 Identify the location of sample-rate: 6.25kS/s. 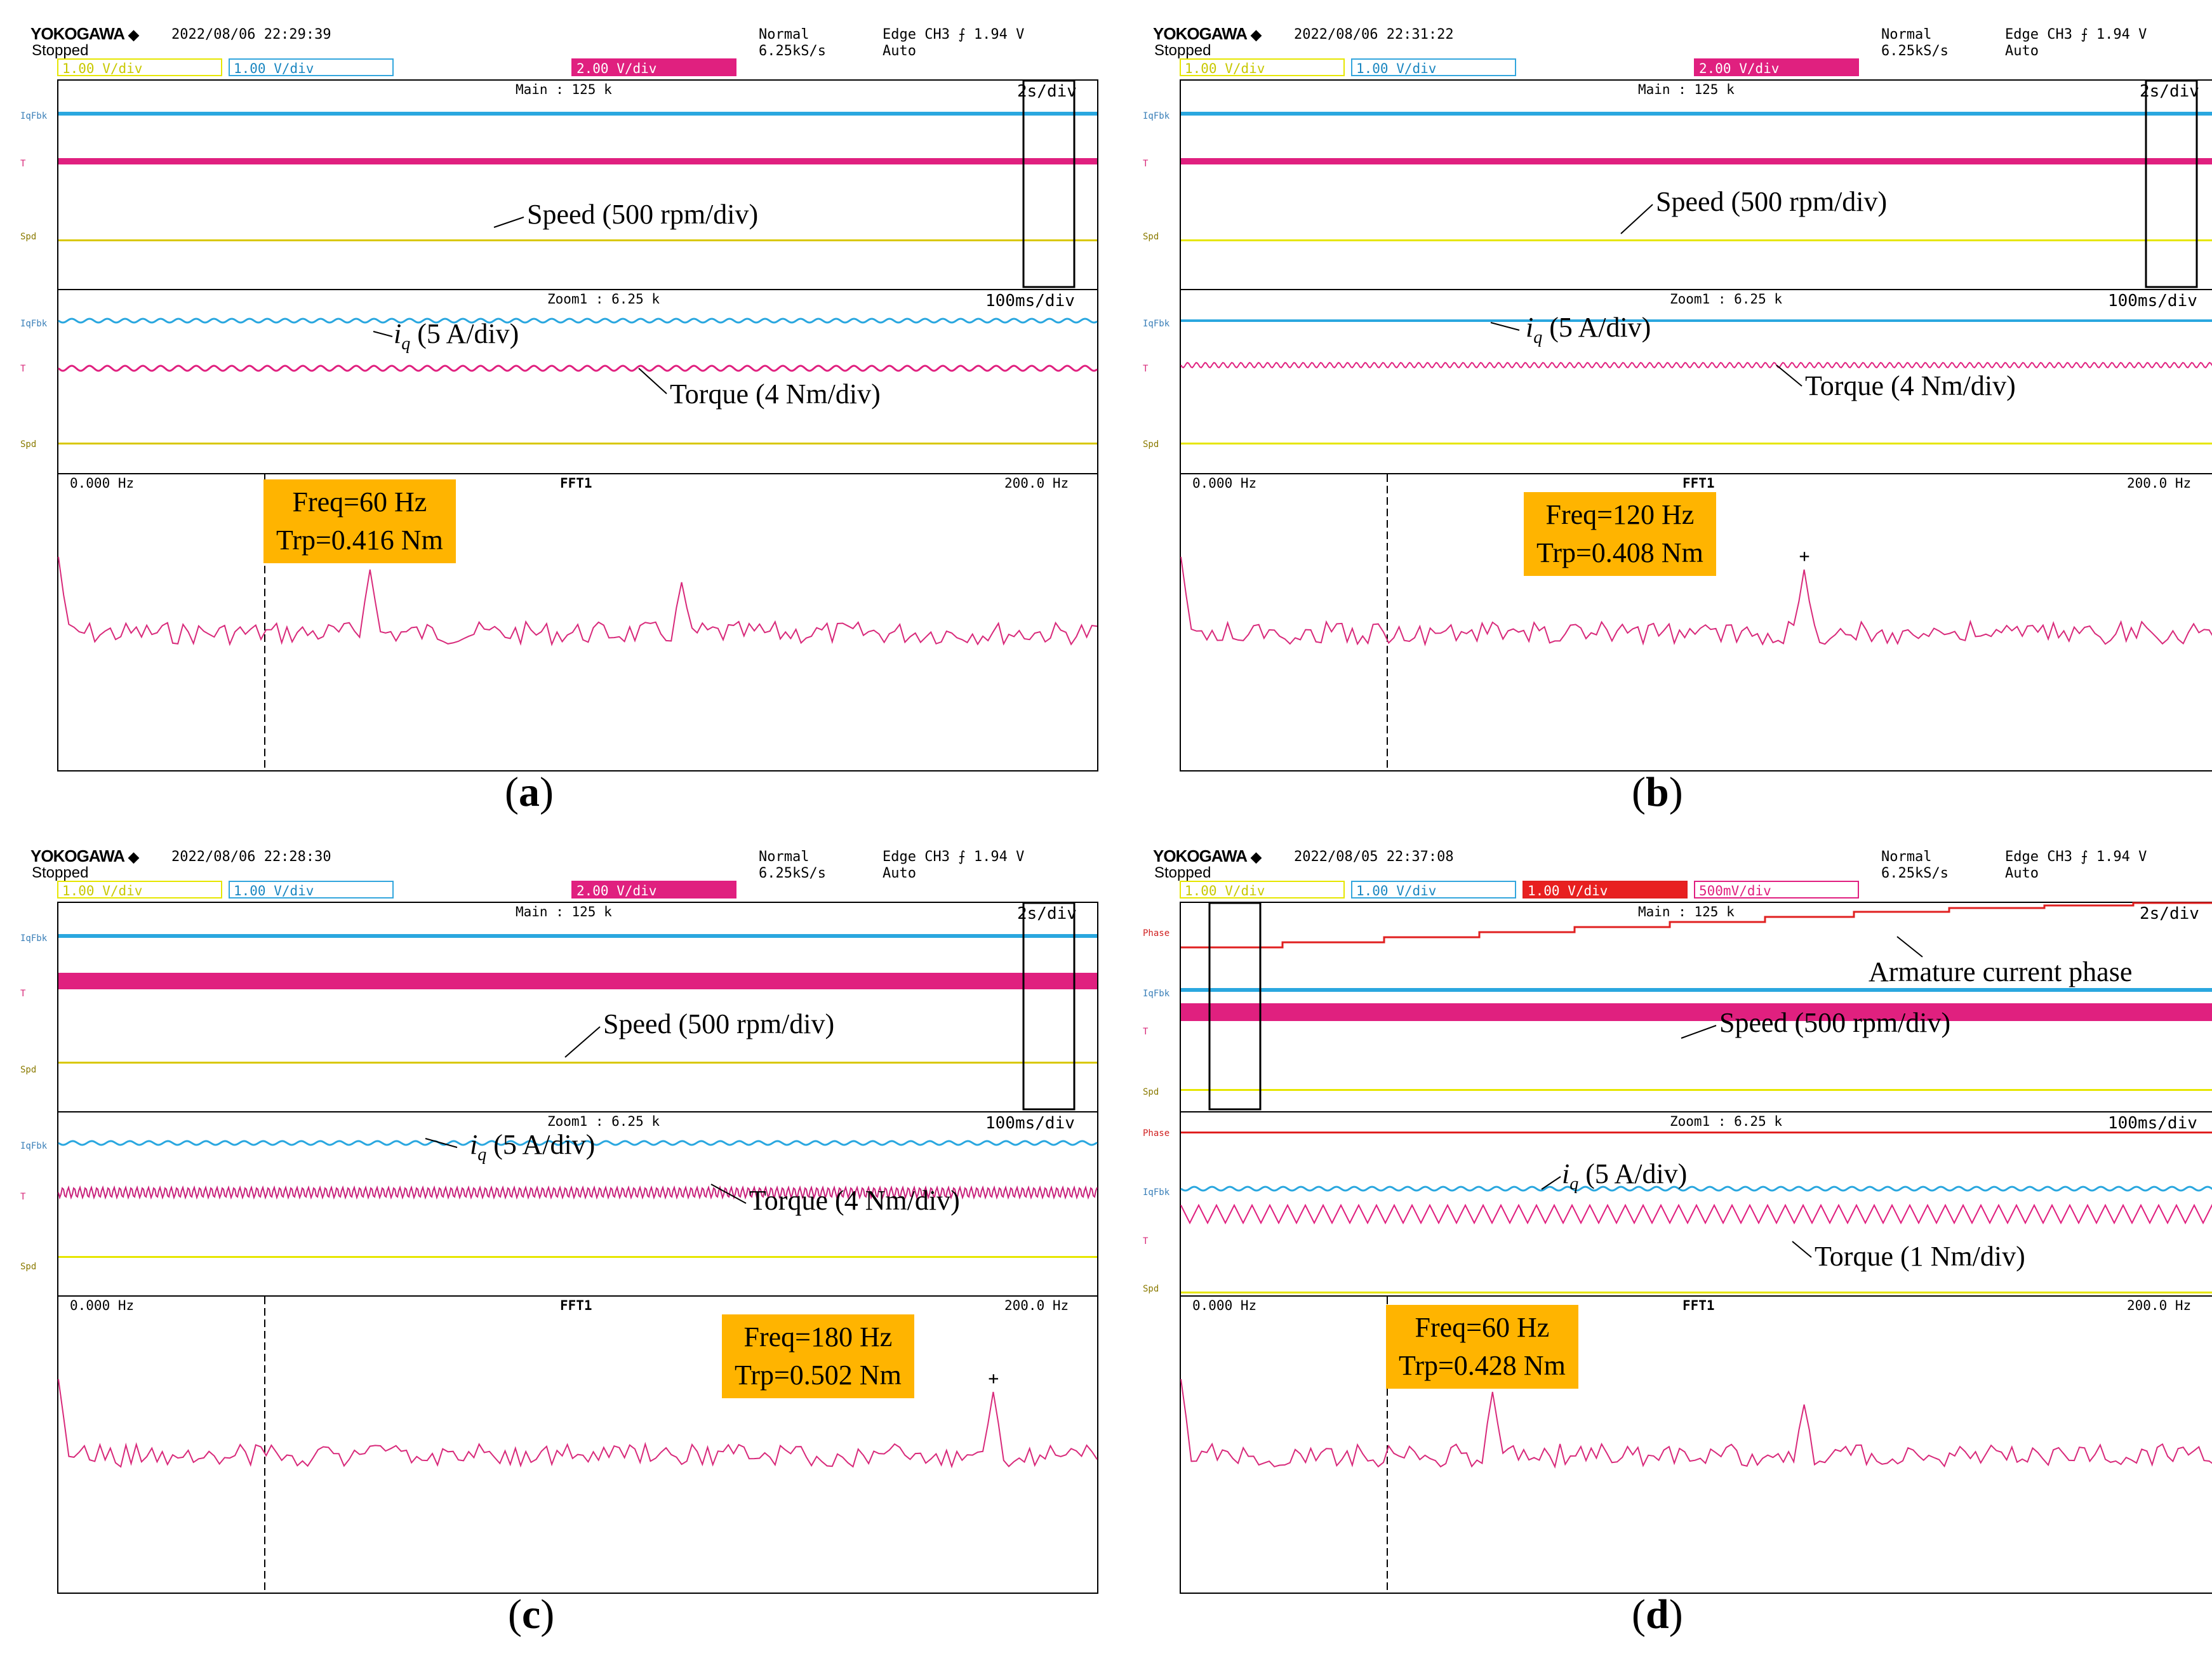
(1915, 51).